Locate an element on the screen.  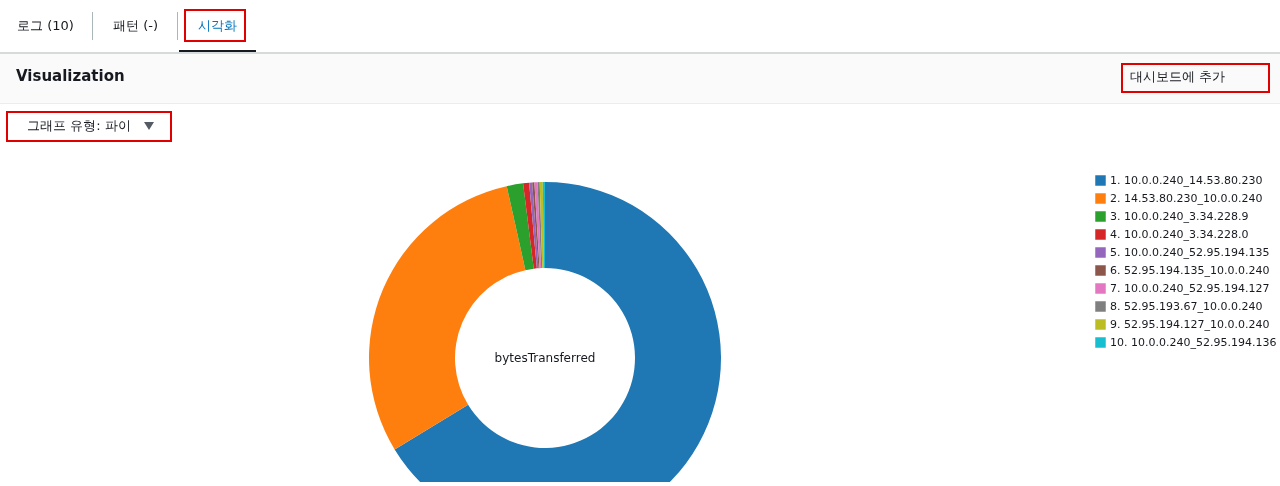
legend-label: 8. 52.95.193.67_10.0.0.240 is located at coordinates (1186, 306).